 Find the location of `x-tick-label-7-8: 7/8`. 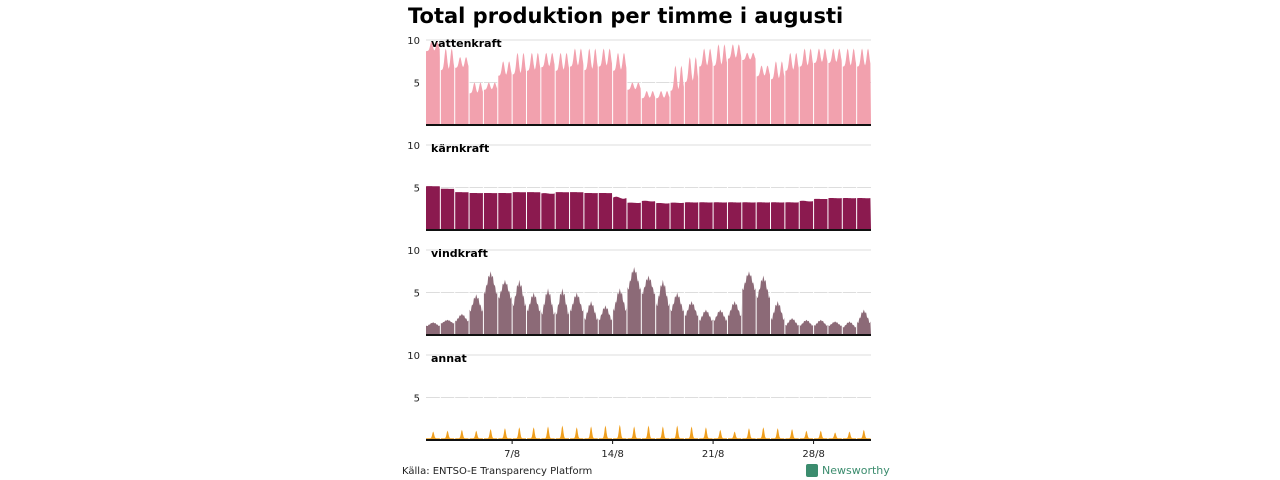

x-tick-label-7-8: 7/8 is located at coordinates (512, 454).